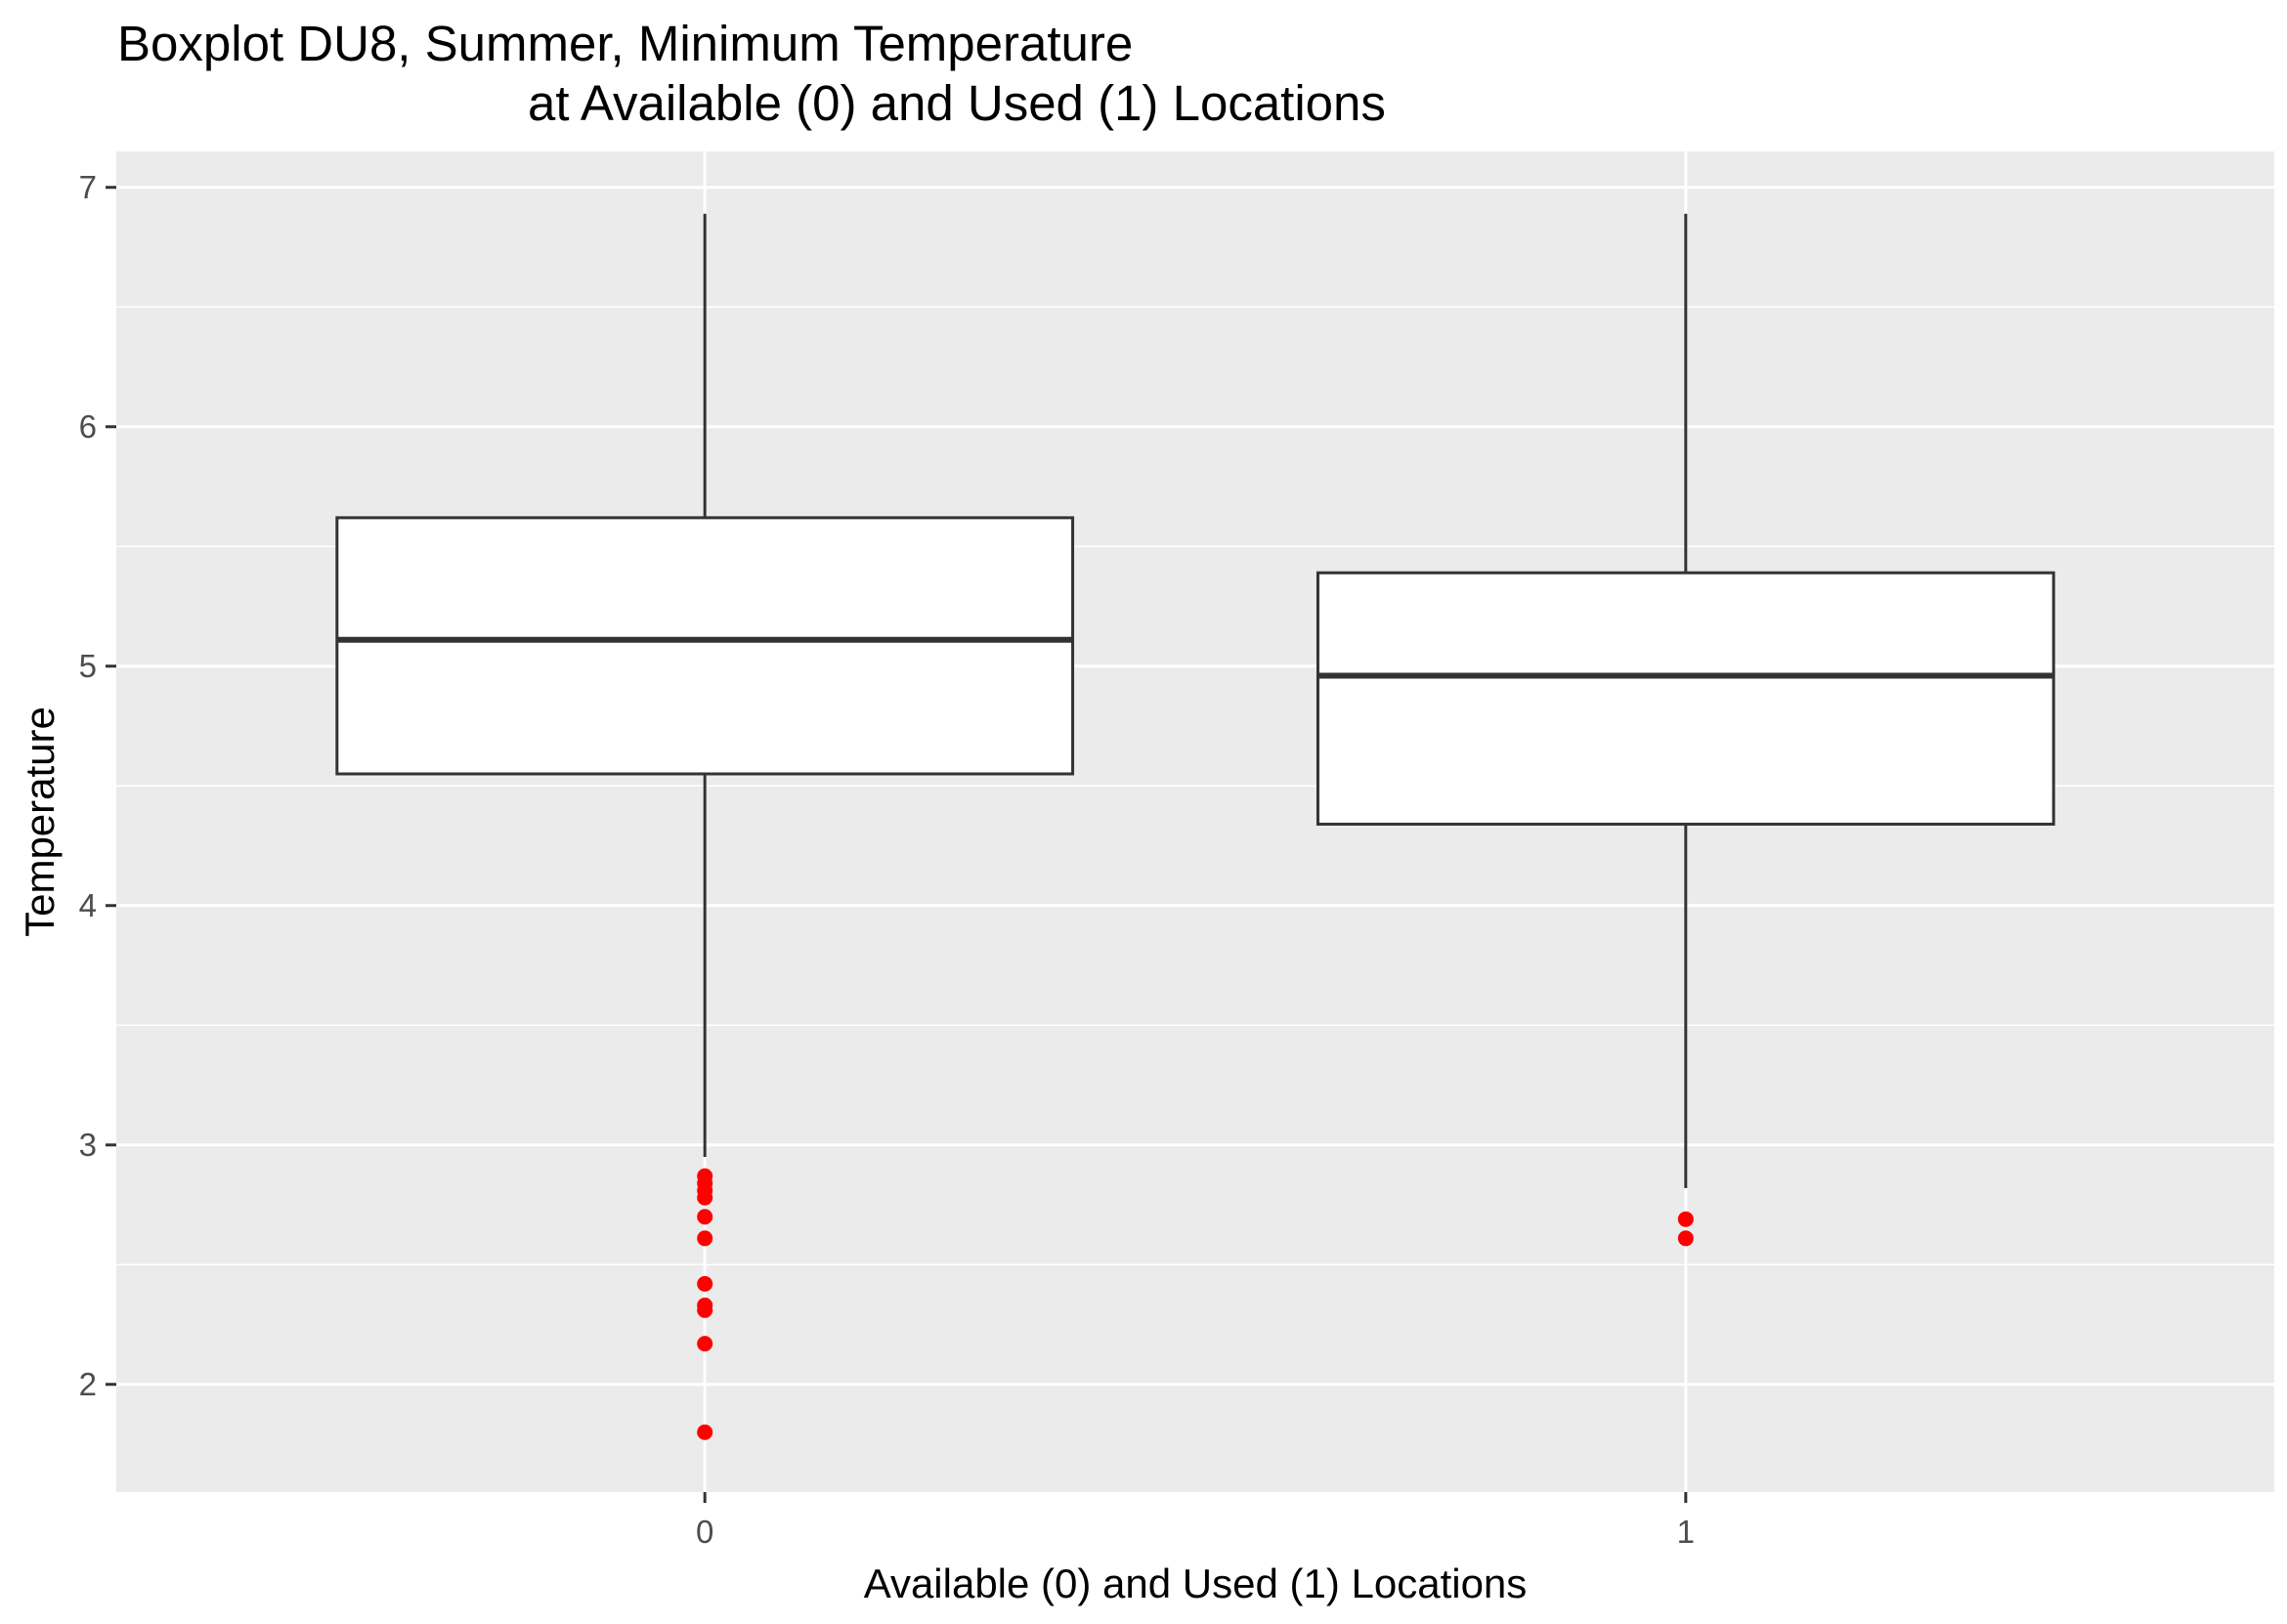 The image size is (2287, 1624). I want to click on y-tick-label: 4, so click(88, 905).